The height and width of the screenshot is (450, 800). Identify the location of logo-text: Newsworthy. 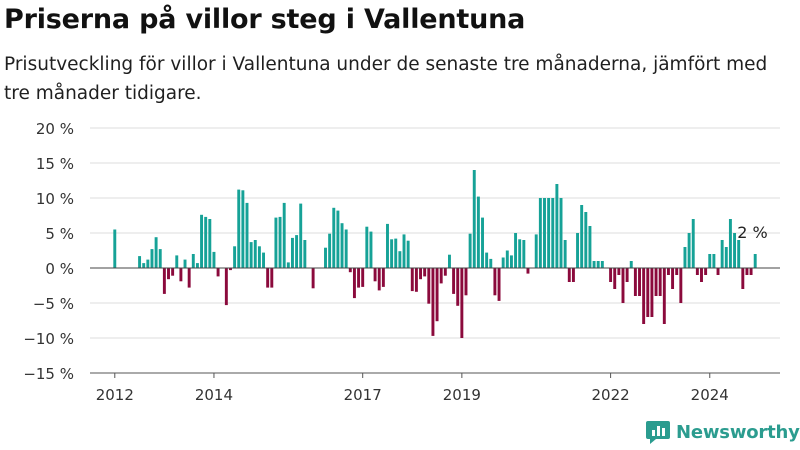
(738, 432).